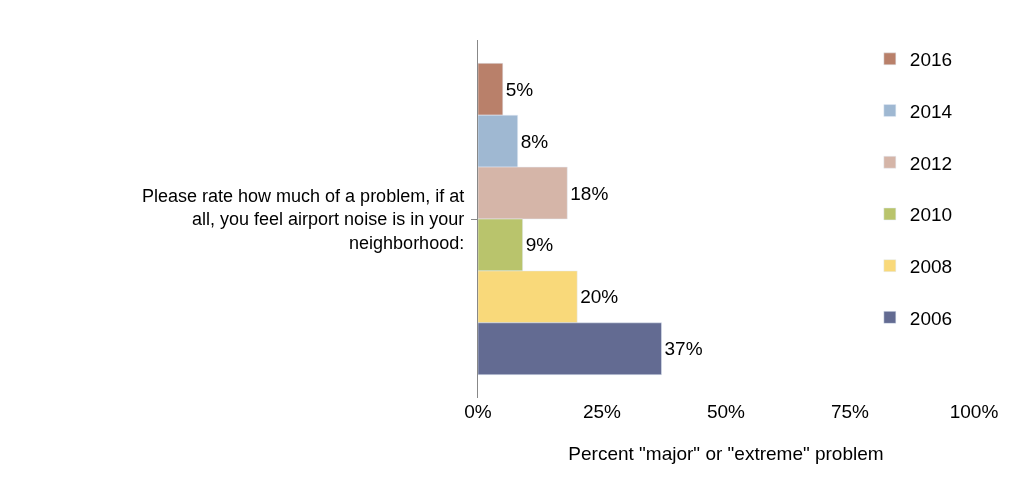 The height and width of the screenshot is (504, 1010). I want to click on x-tick-label: 50%, so click(726, 411).